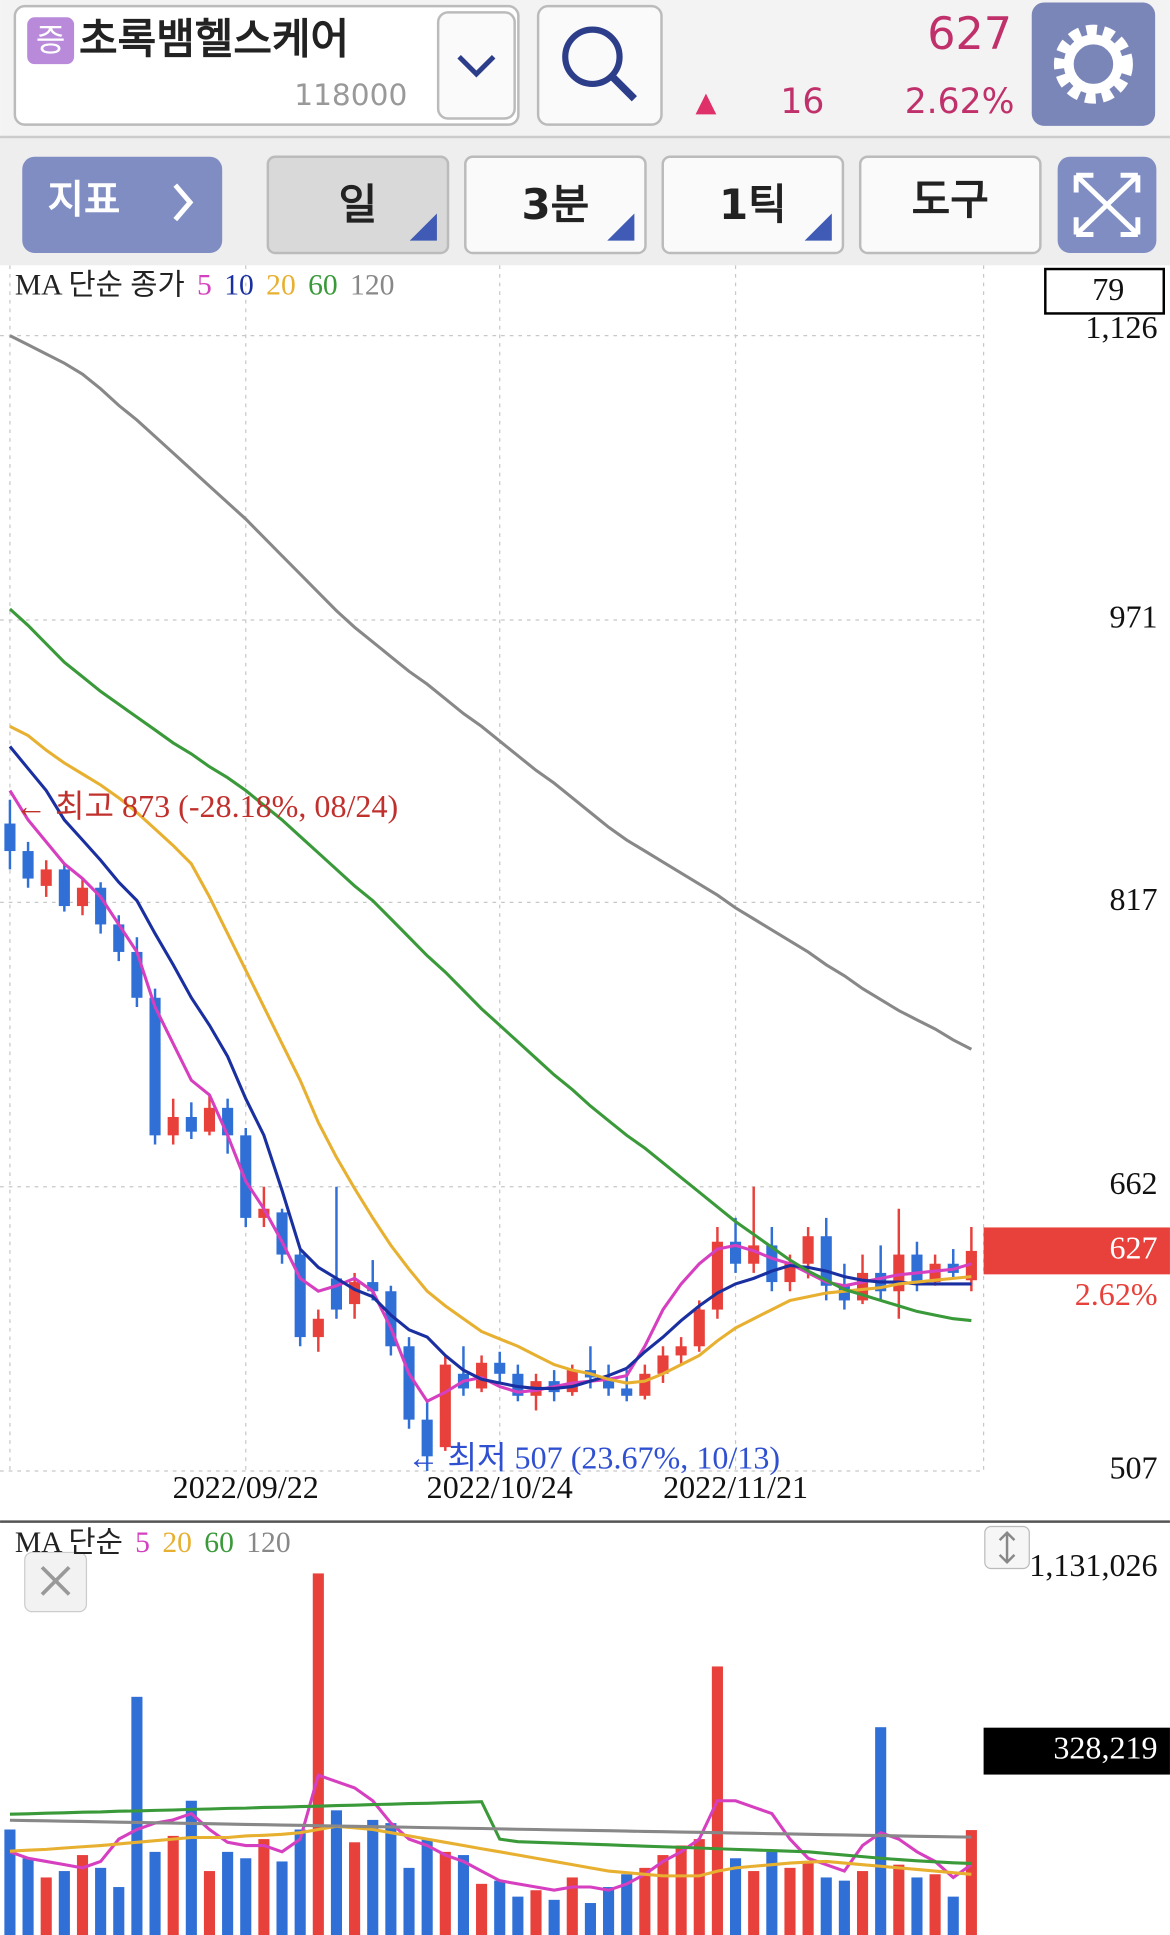 This screenshot has width=1170, height=1935. Describe the element at coordinates (142, 1543) in the screenshot. I see `legend-entry: 5` at that location.